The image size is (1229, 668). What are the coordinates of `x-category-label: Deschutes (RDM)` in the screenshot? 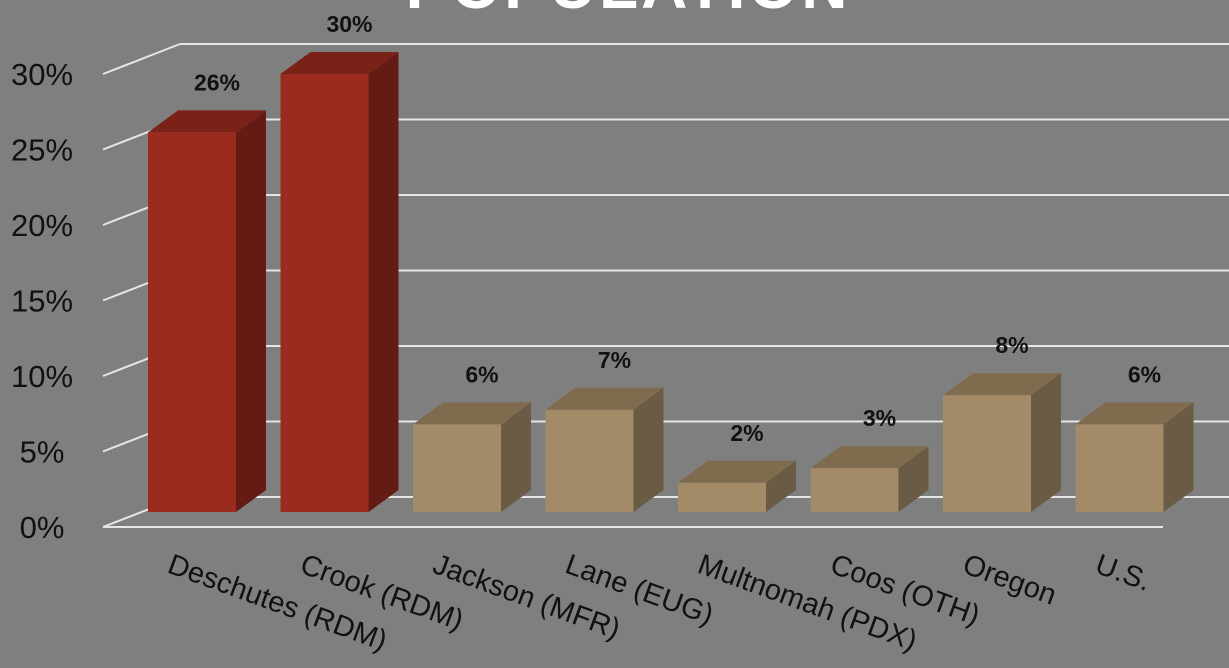 It's located at (277, 603).